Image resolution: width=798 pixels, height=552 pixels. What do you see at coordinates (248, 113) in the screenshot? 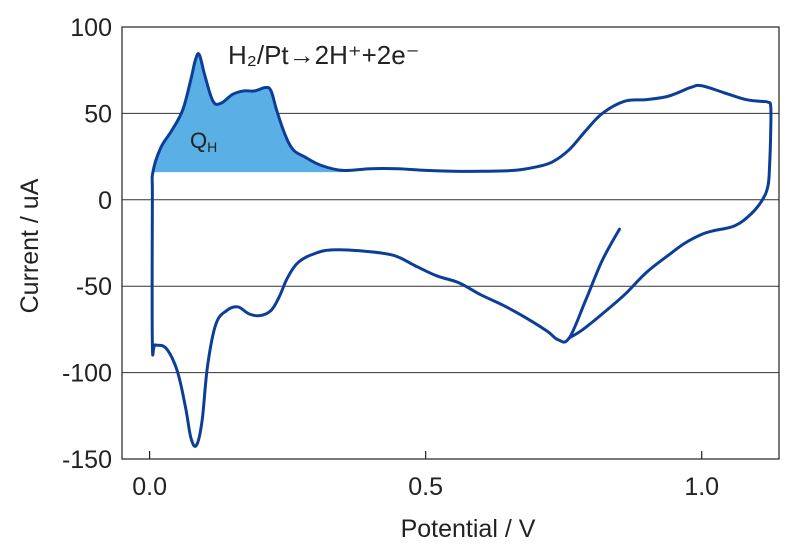
I see `hydrogen-desorption-area` at bounding box center [248, 113].